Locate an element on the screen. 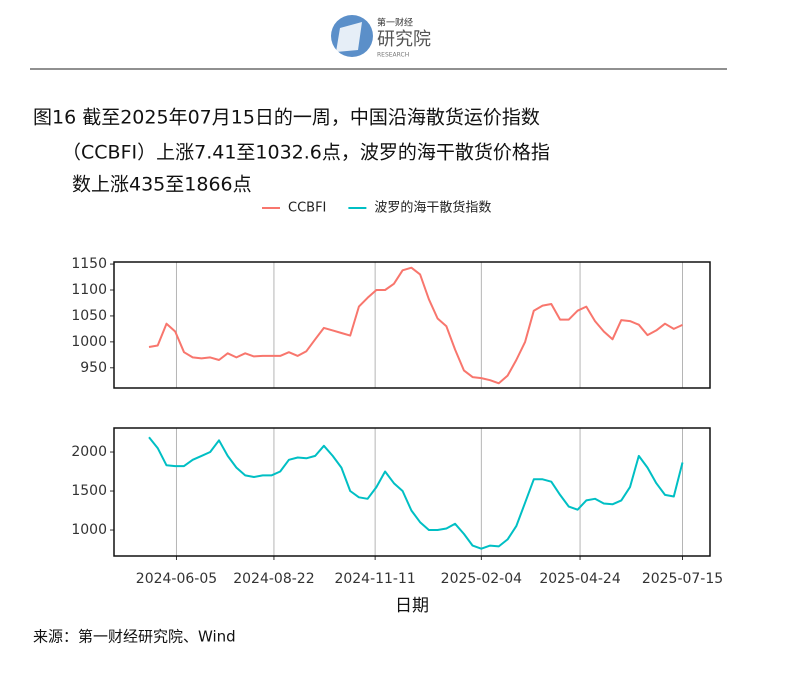  legend-label: 波罗的海干散货指数 is located at coordinates (432, 208).